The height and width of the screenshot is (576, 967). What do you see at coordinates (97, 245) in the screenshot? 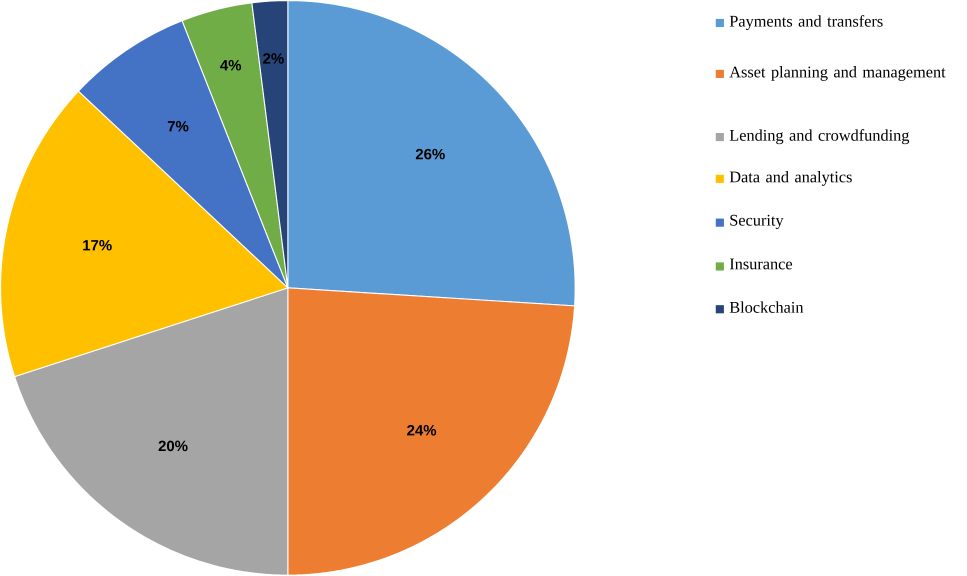
I see `data-label: 17%` at bounding box center [97, 245].